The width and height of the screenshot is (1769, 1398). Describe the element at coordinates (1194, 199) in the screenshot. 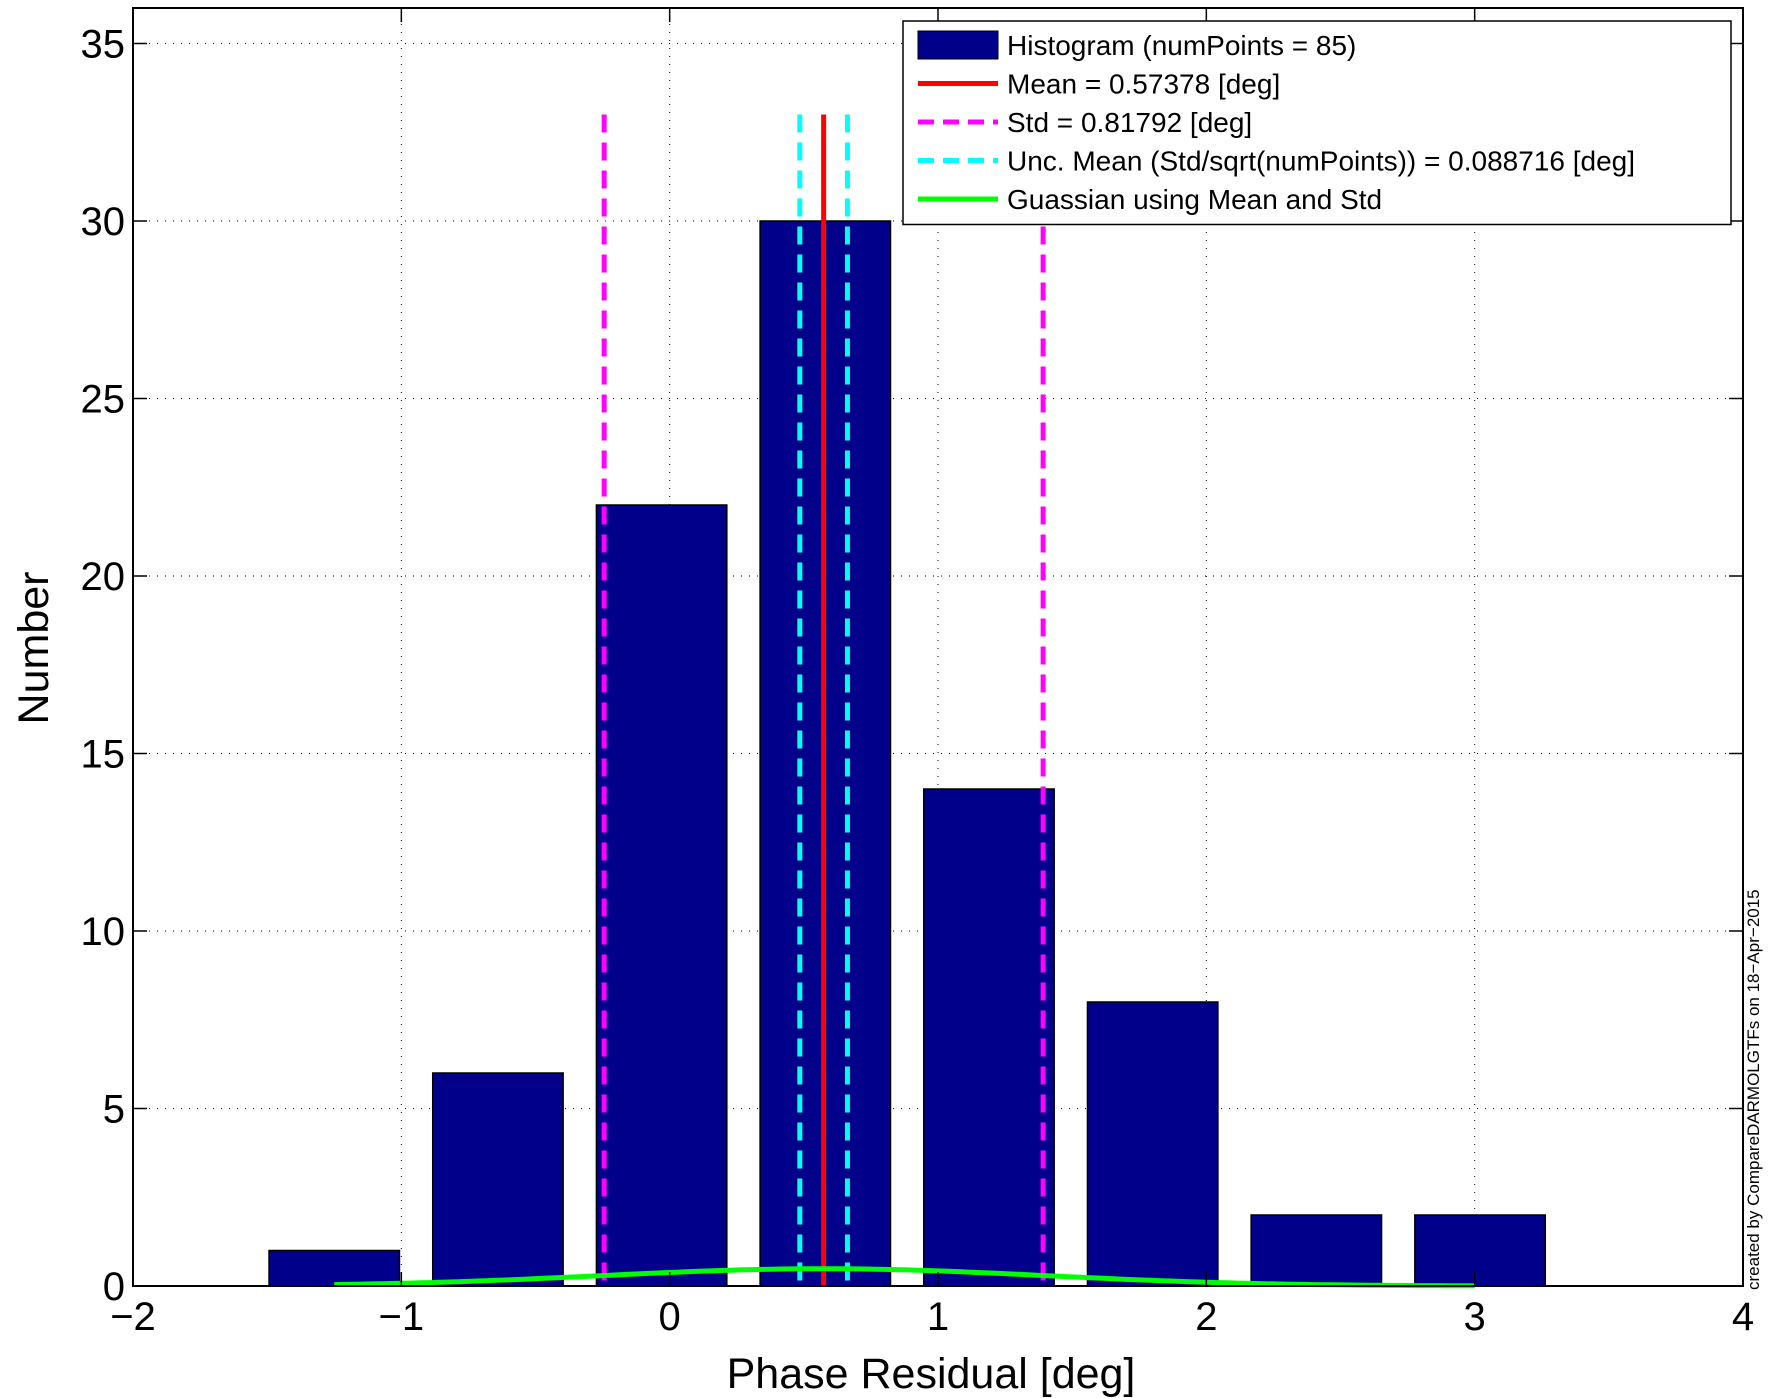

I see `legend-entry-label: Guassian using Mean and Std` at that location.